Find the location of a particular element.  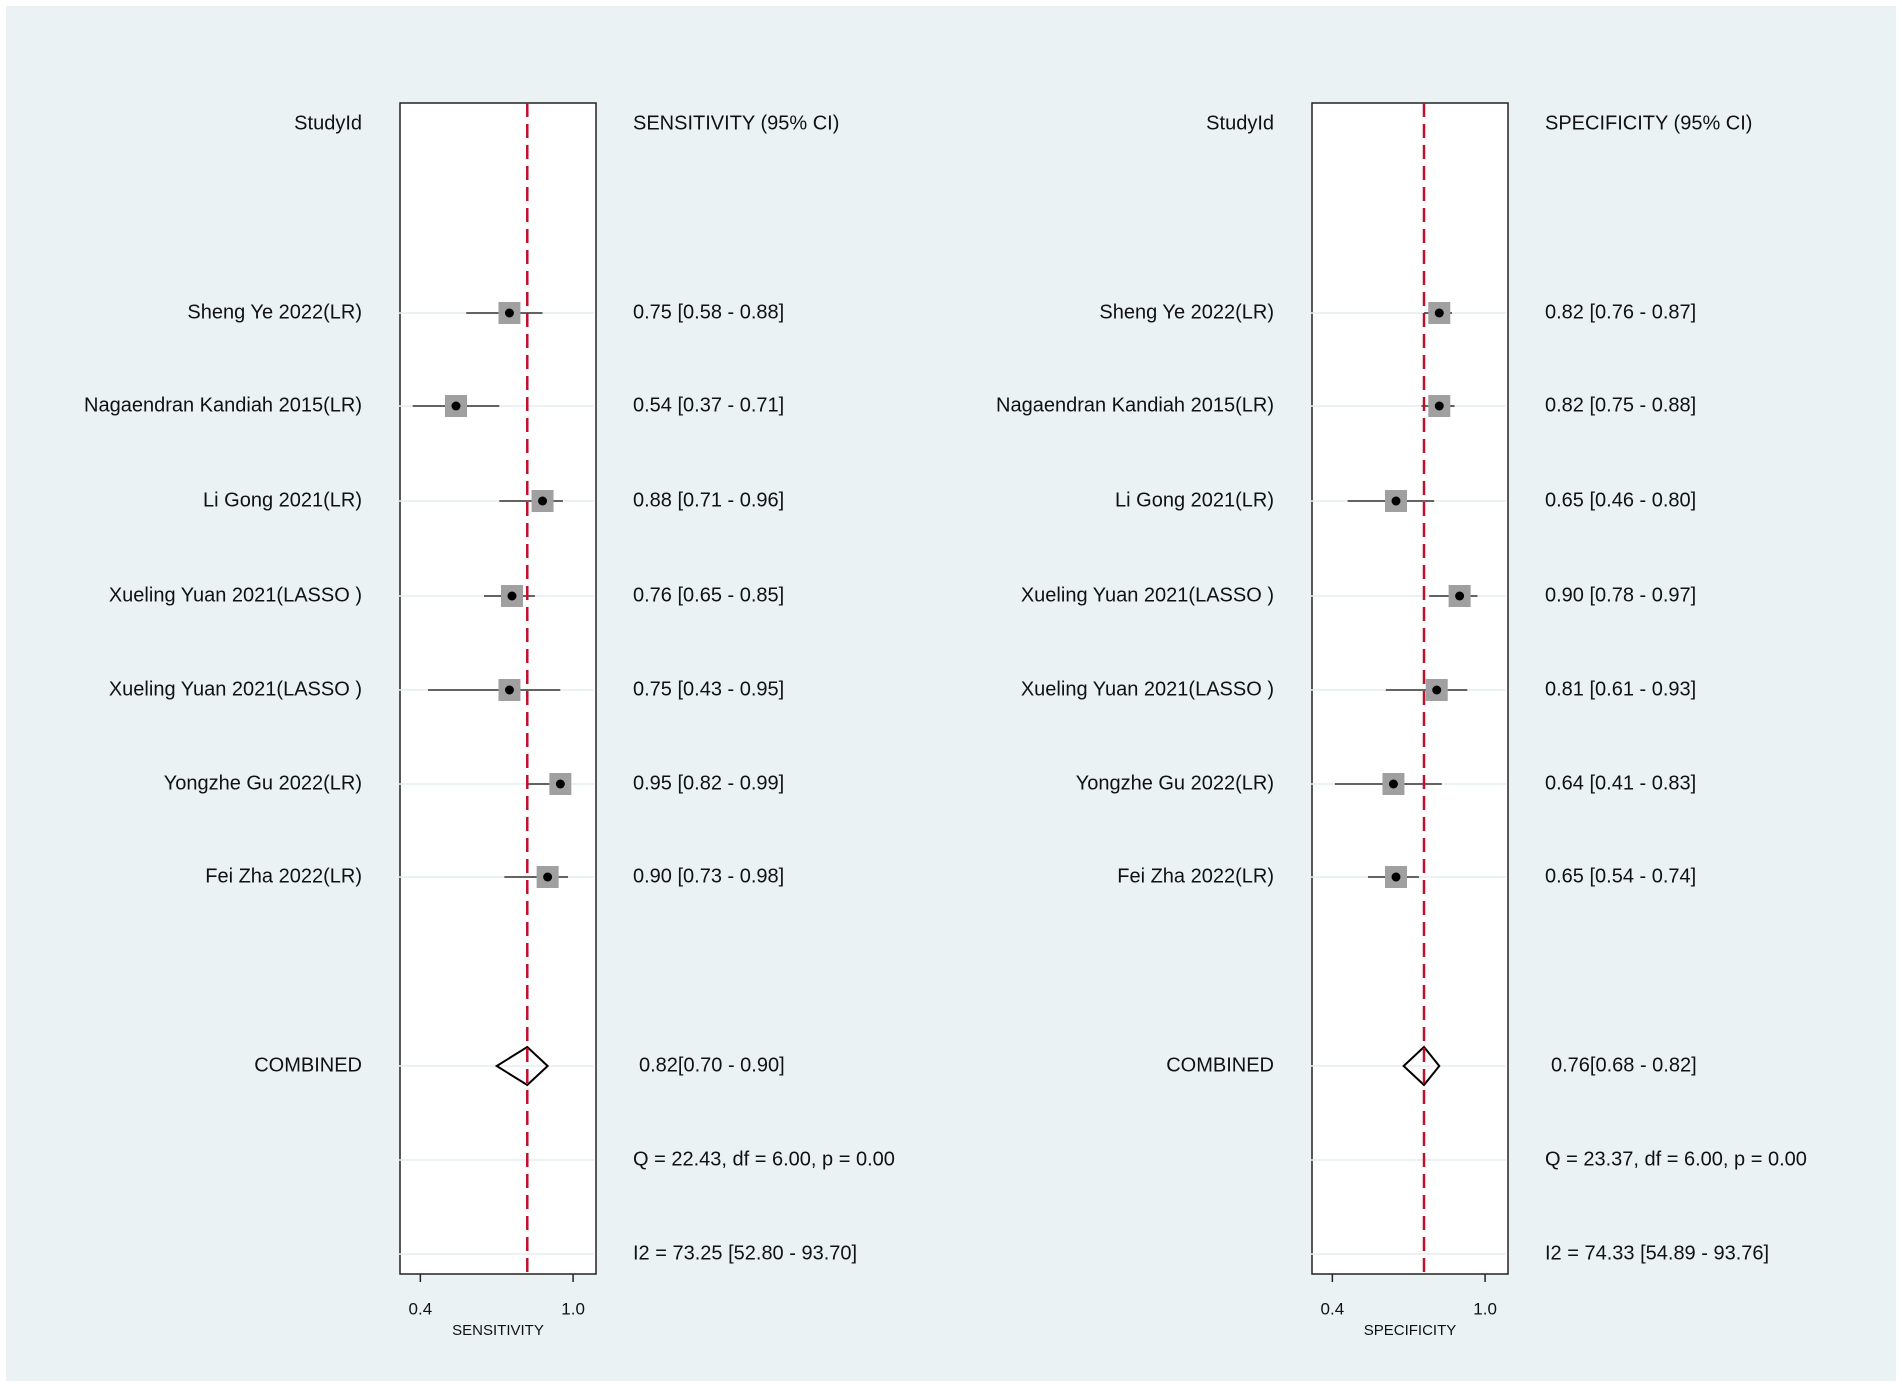

ci-label: 0.65 [0.54 - 0.74] is located at coordinates (1620, 876).